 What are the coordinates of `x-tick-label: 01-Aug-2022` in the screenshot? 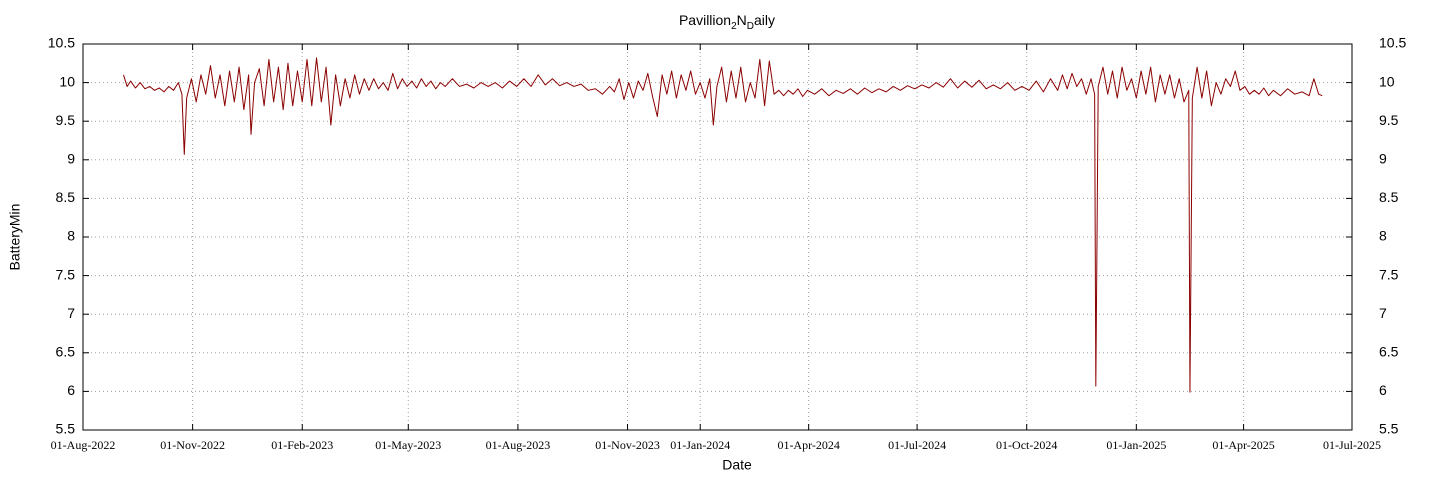 It's located at (83, 445).